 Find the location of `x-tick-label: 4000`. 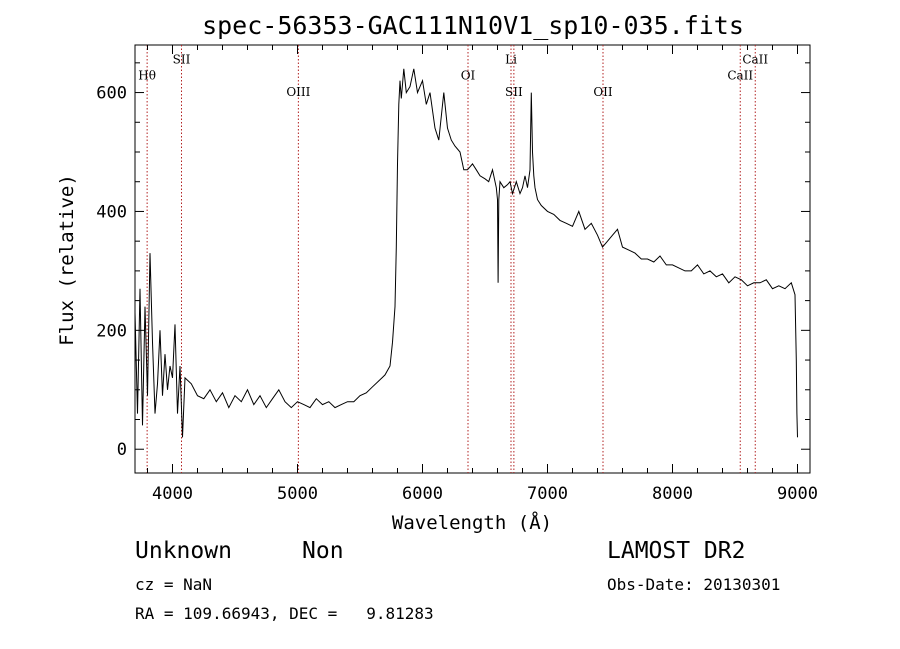

x-tick-label: 4000 is located at coordinates (172, 494).